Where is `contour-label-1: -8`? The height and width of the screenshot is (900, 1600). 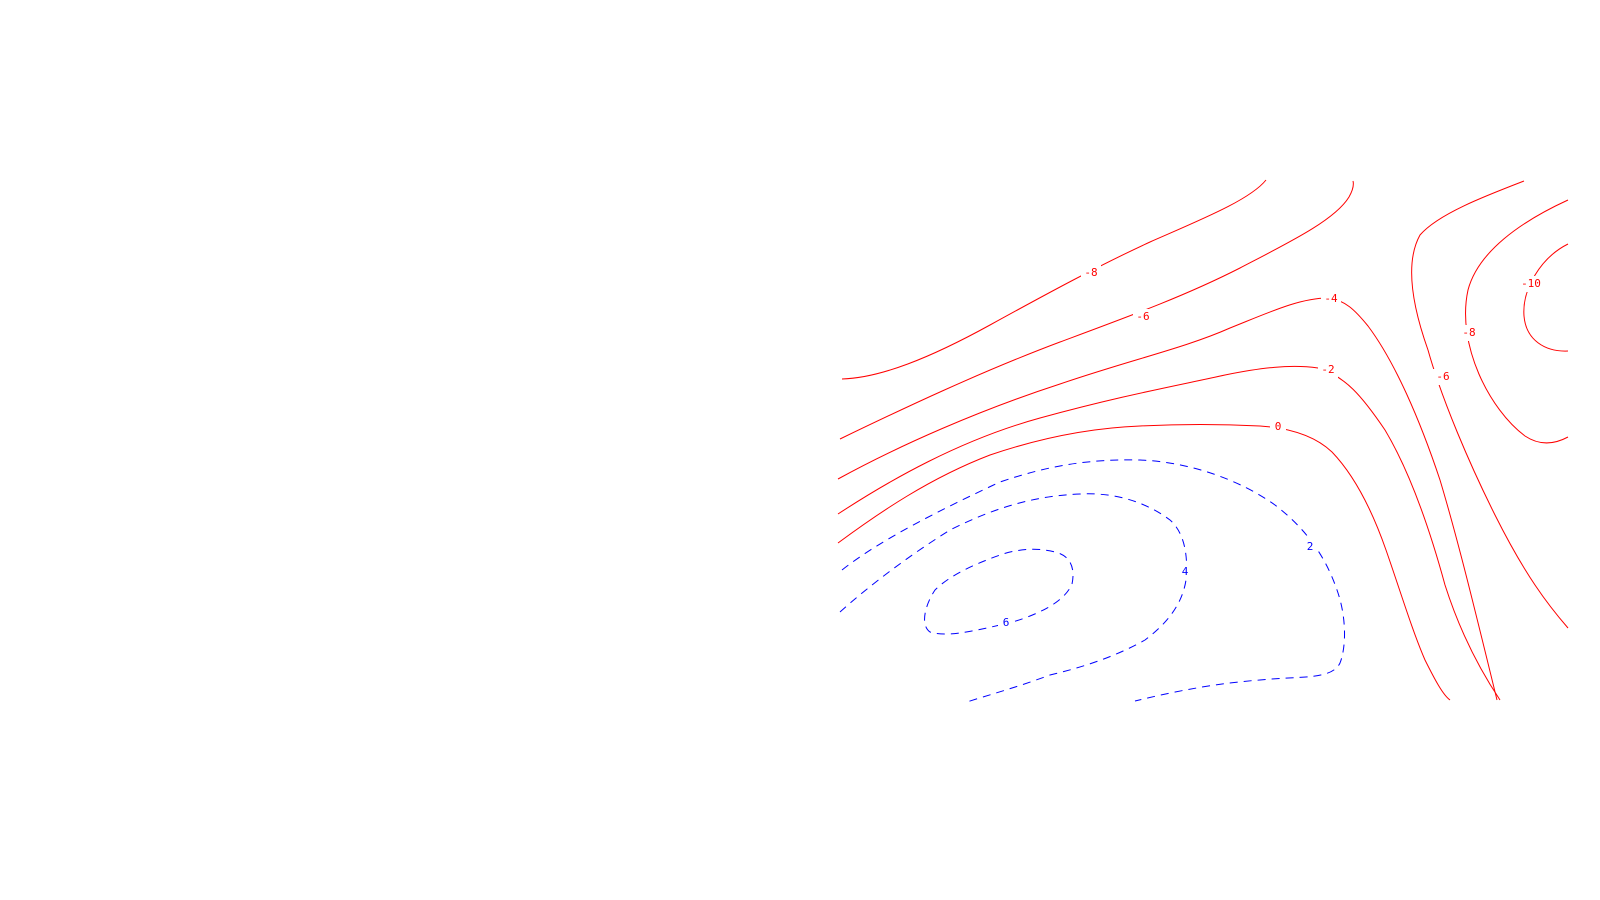 contour-label-1: -8 is located at coordinates (1468, 332).